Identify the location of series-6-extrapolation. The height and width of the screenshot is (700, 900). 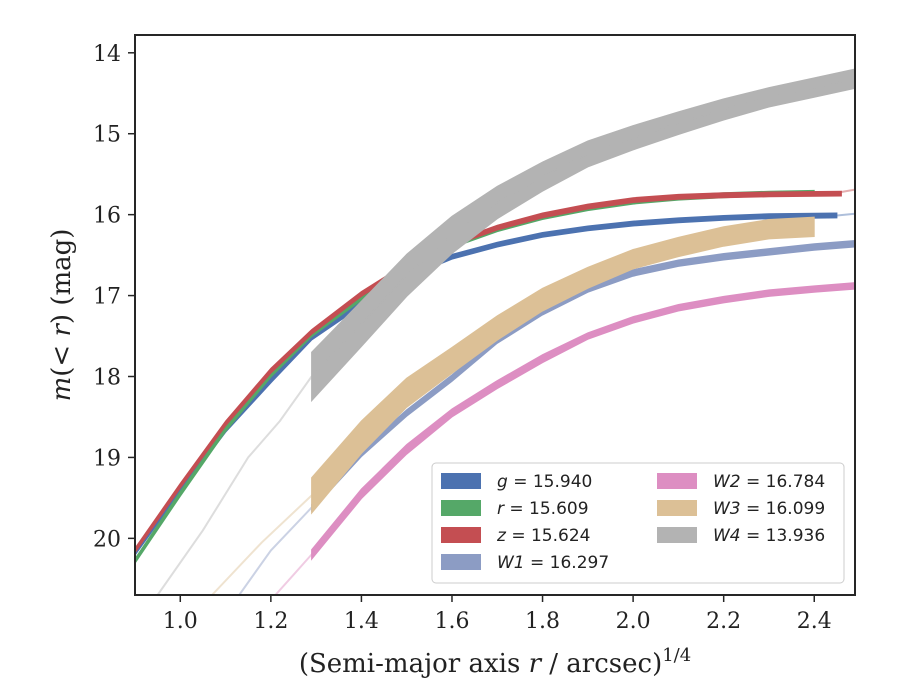
(234, 485).